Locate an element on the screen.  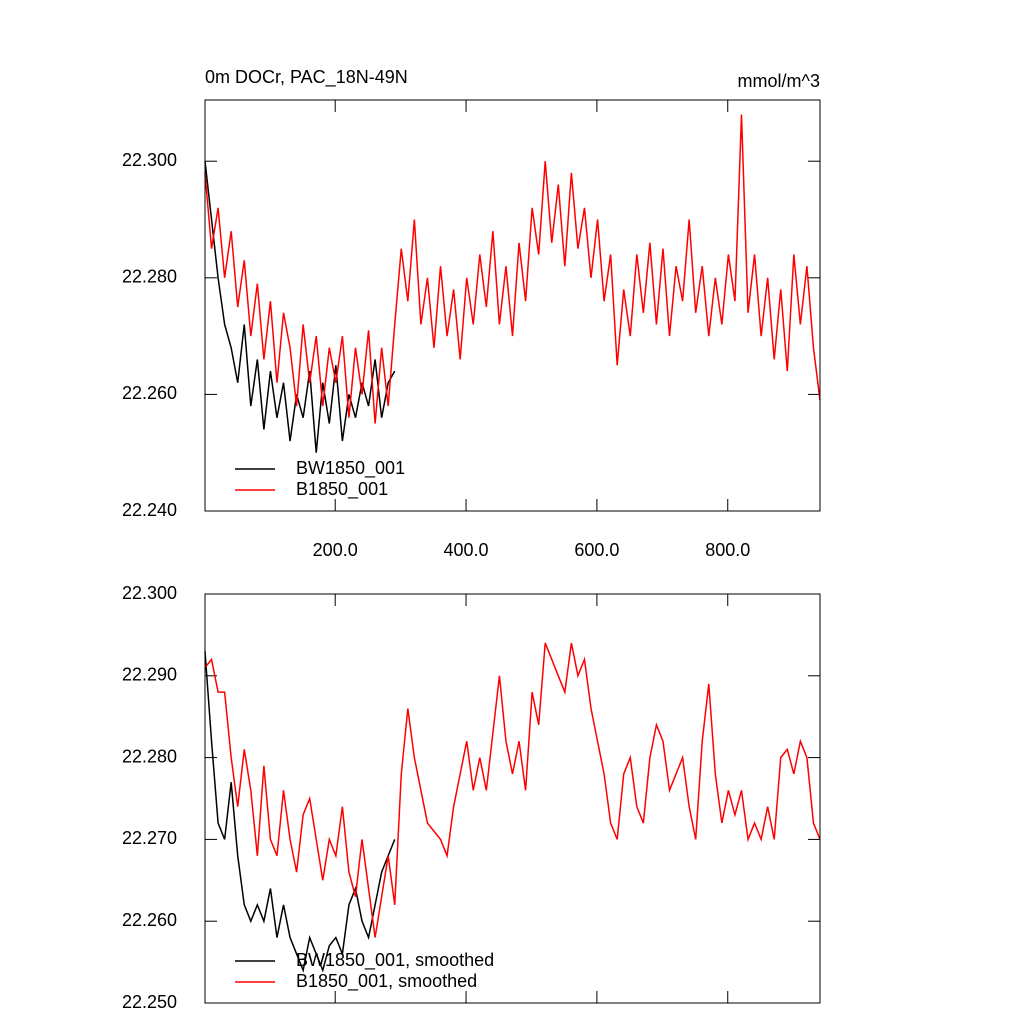
legend-label: B1850_001, smoothed is located at coordinates (386, 981).